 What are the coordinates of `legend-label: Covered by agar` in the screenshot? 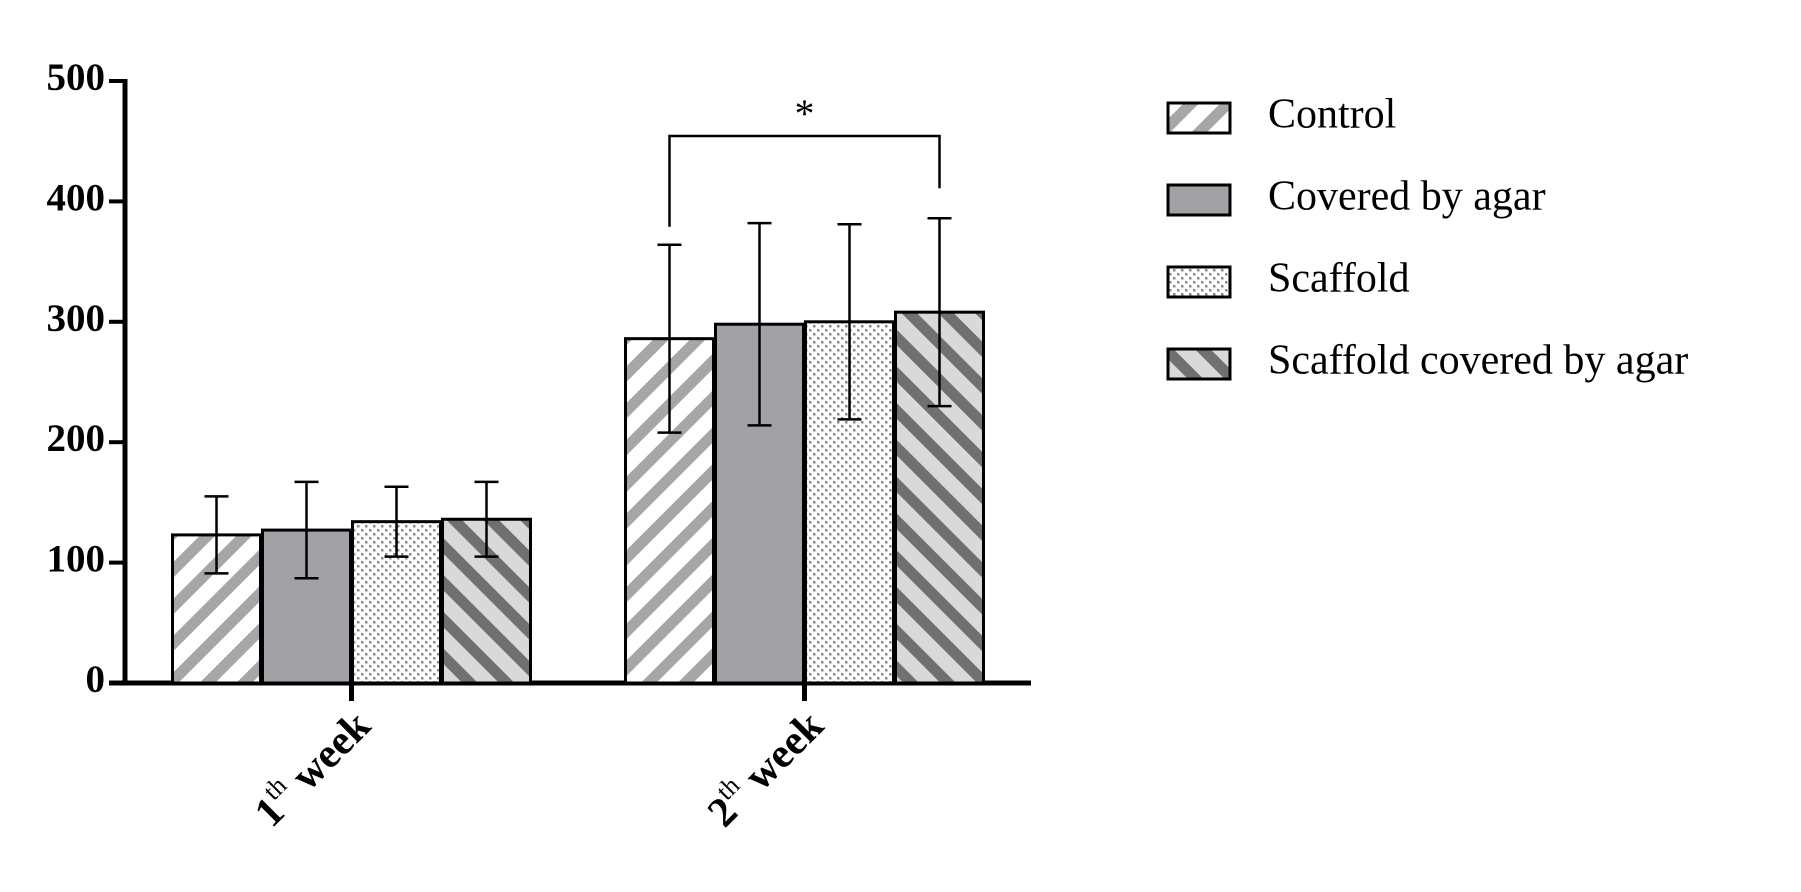 It's located at (1407, 197).